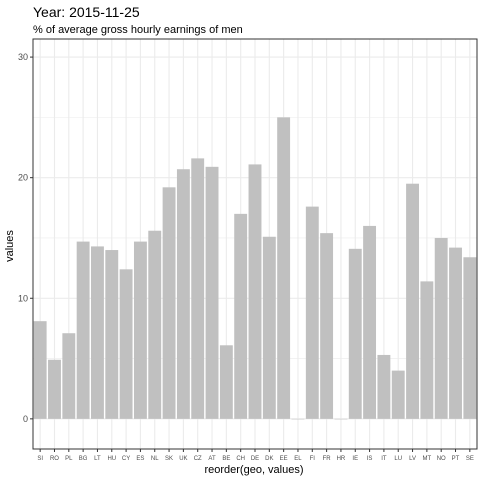 Image resolution: width=480 pixels, height=480 pixels. Describe the element at coordinates (427, 350) in the screenshot. I see `bar-mt` at that location.